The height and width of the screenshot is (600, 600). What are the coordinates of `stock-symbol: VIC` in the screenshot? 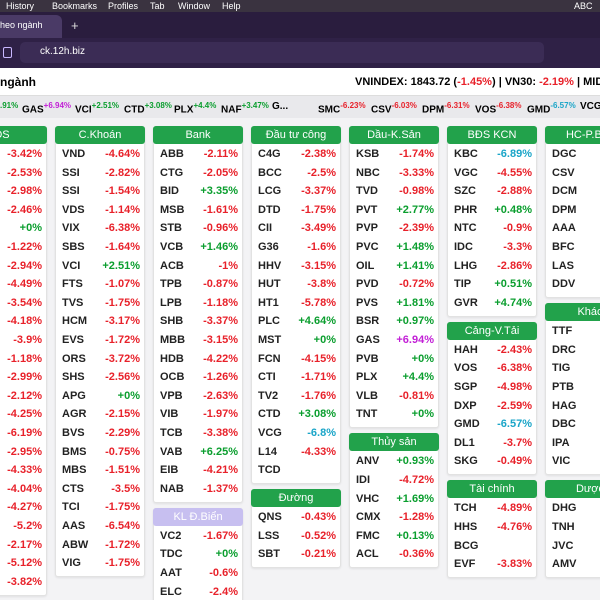 It's located at (561, 461).